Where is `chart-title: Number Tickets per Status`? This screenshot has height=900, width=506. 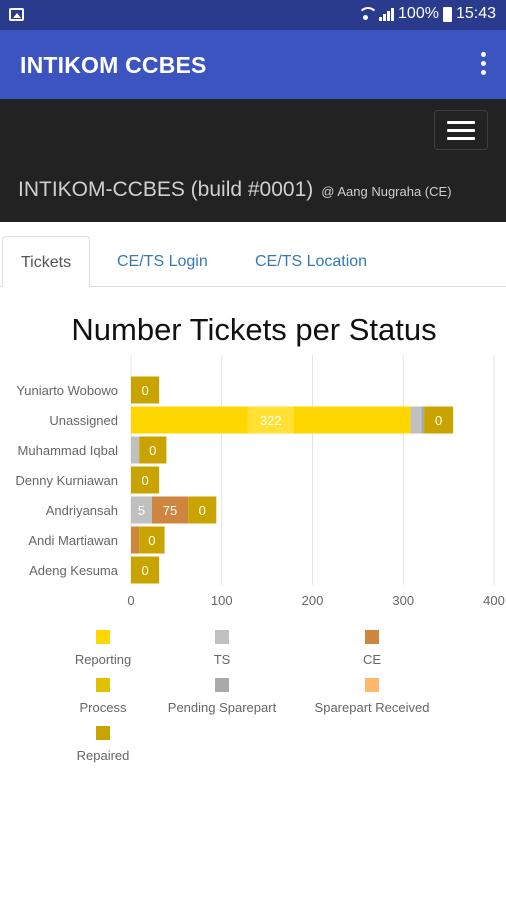
chart-title: Number Tickets per Status is located at coordinates (253, 329).